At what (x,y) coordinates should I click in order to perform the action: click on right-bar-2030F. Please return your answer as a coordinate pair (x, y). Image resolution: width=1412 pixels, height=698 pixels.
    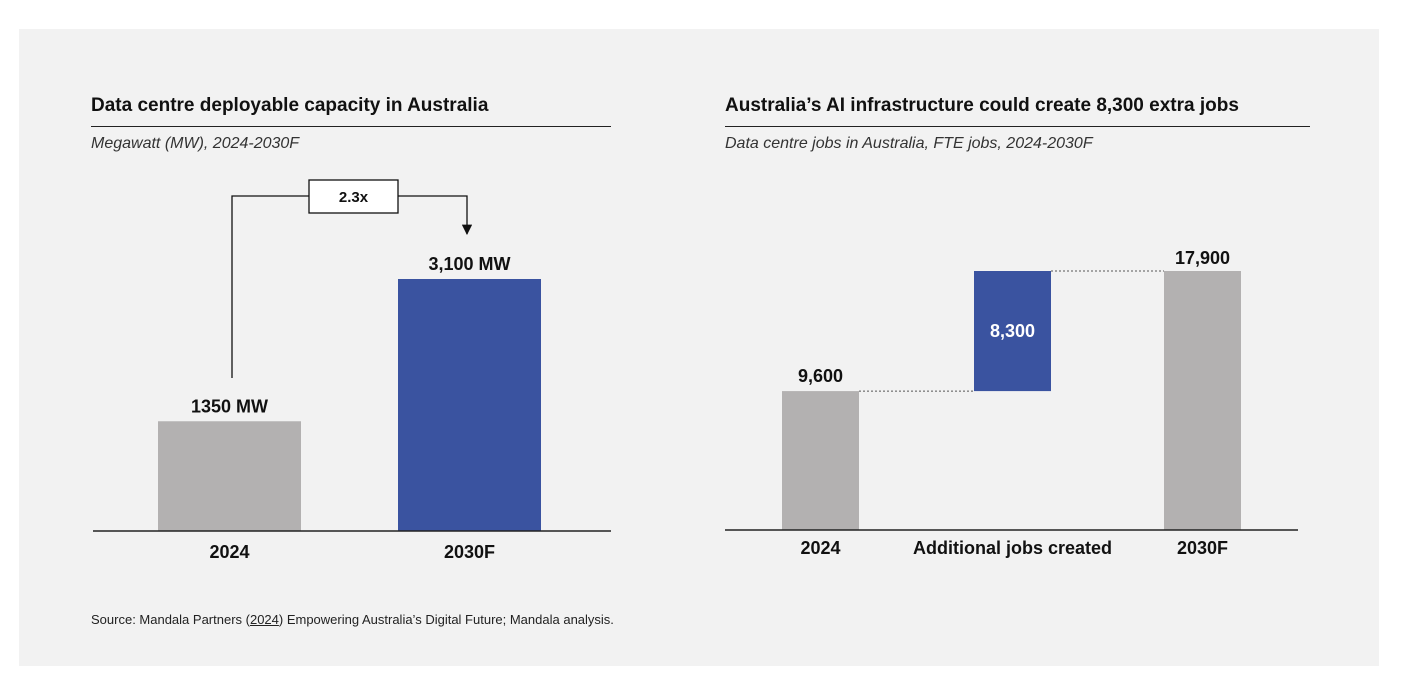
    Looking at the image, I should click on (1202, 400).